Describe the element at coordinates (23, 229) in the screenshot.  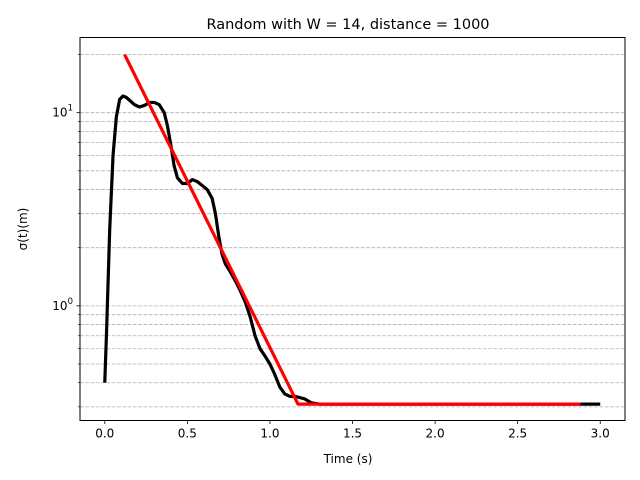
I see `y-axis-label: σ(t)(m)` at that location.